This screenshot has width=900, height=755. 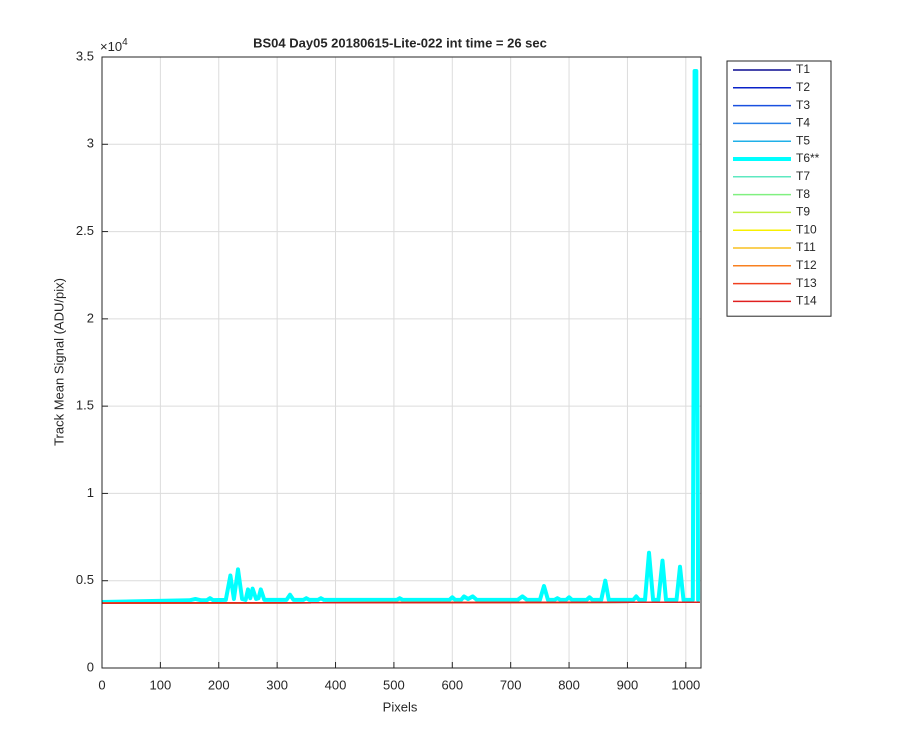 What do you see at coordinates (452, 684) in the screenshot?
I see `x-tick-label: 600` at bounding box center [452, 684].